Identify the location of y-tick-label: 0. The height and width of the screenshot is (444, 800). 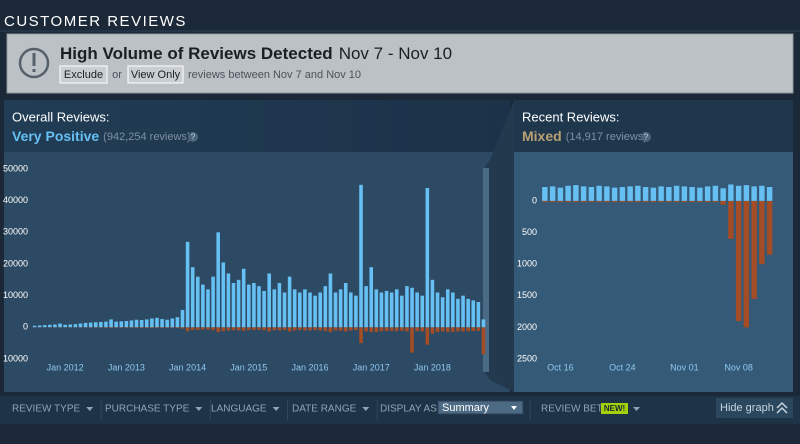
(25, 327).